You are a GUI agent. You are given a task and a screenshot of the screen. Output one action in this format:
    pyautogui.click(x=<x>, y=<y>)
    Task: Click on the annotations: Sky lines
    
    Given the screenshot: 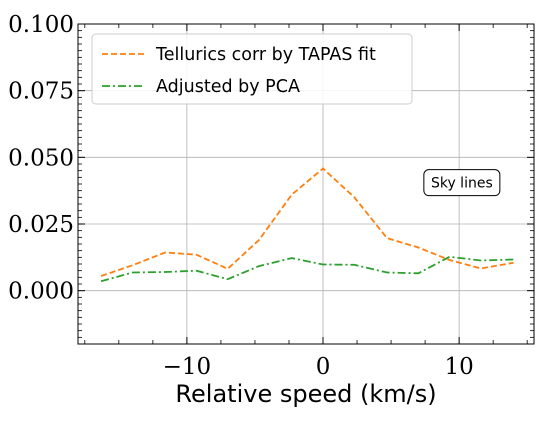 What is the action you would take?
    pyautogui.click(x=462, y=183)
    